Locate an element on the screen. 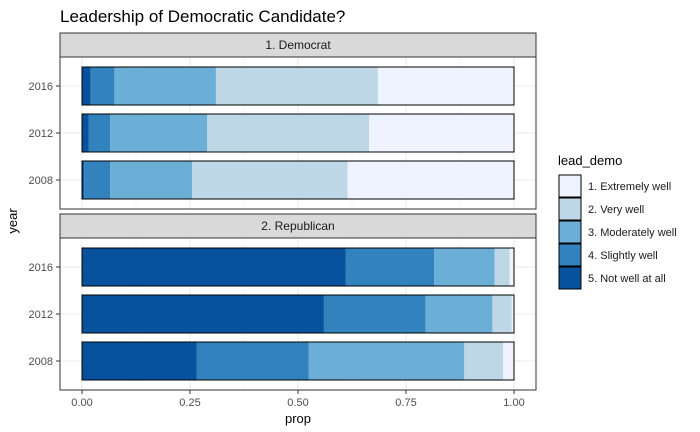 The width and height of the screenshot is (700, 432). x-tick-label: 1.00 is located at coordinates (513, 403).